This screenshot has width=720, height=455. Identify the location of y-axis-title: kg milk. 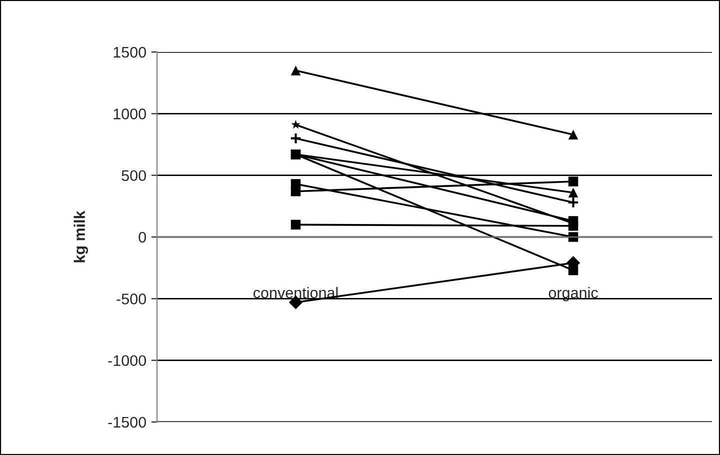
(81, 236).